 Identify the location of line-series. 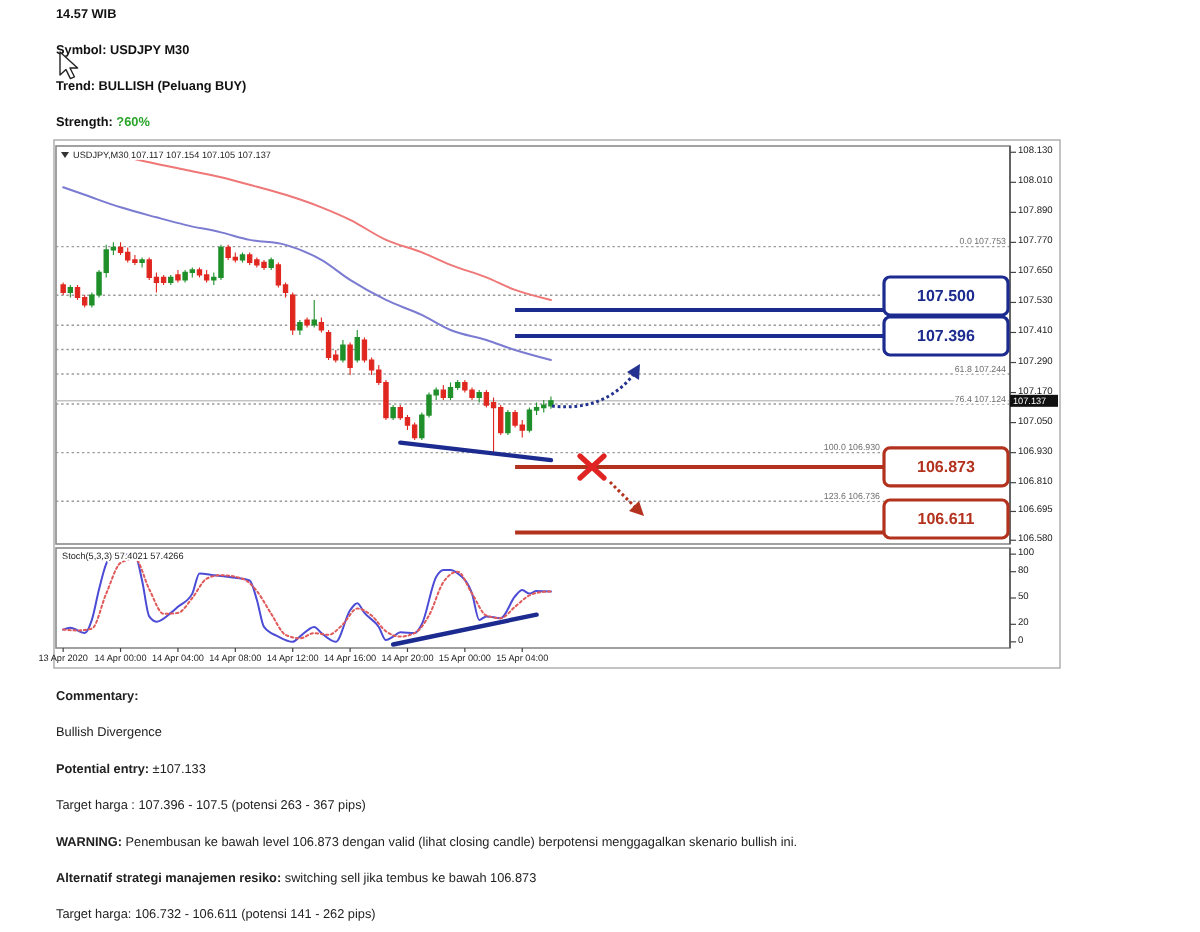
(307, 274).